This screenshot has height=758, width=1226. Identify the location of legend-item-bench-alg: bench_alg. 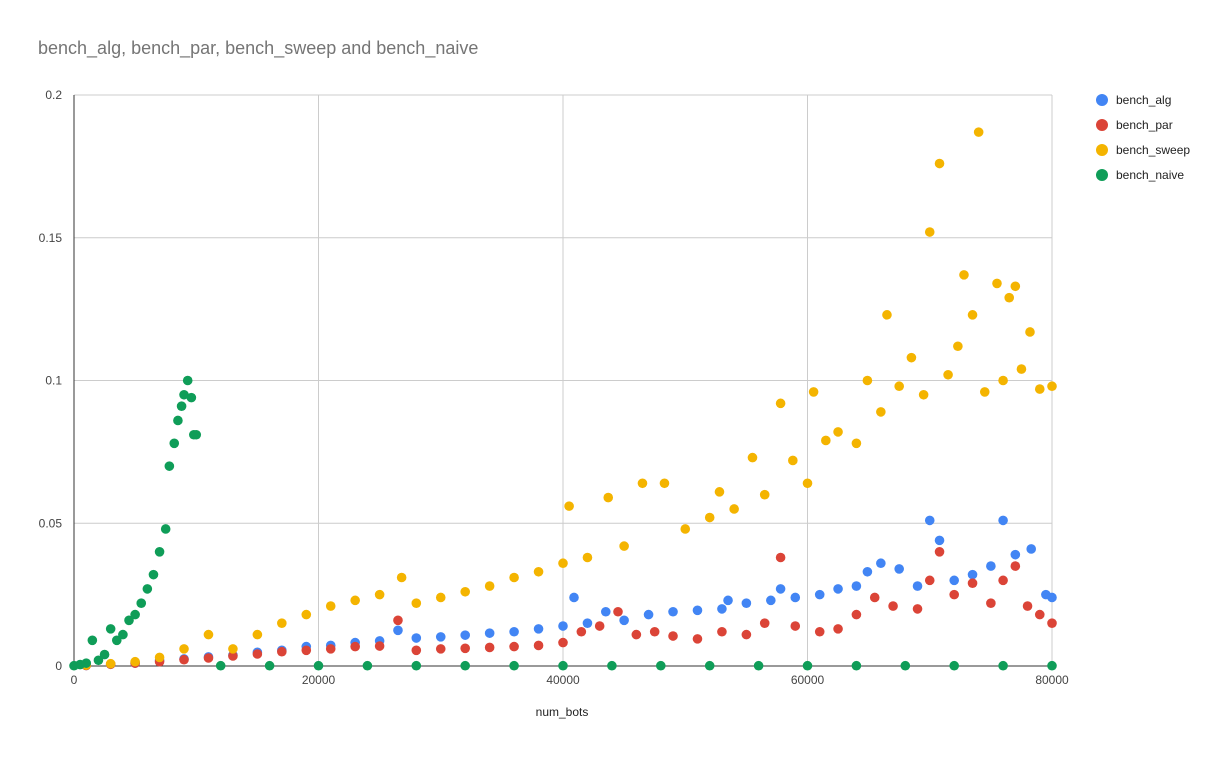
(1143, 99).